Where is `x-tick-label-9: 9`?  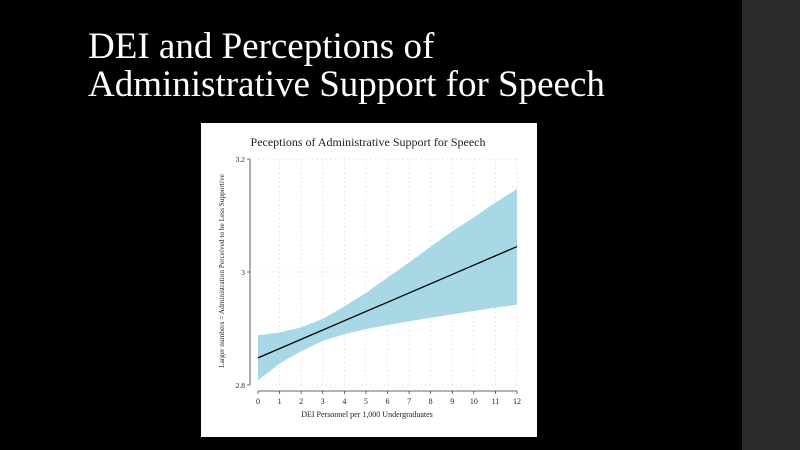 x-tick-label-9: 9 is located at coordinates (452, 401).